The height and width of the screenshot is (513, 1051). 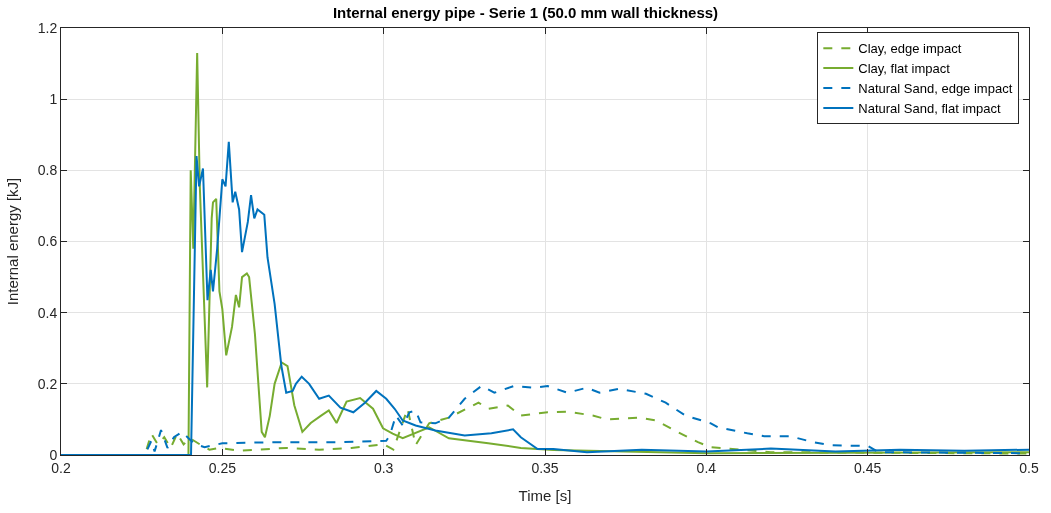 What do you see at coordinates (53, 454) in the screenshot?
I see `y-tick-label: 0` at bounding box center [53, 454].